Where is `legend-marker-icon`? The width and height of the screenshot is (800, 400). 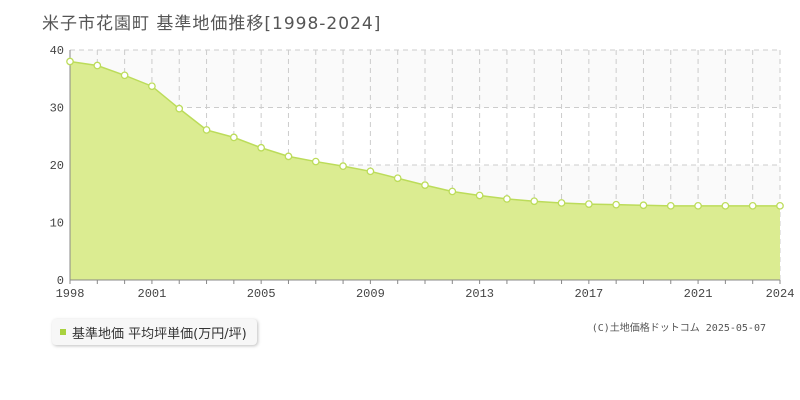 legend-marker-icon is located at coordinates (63, 332).